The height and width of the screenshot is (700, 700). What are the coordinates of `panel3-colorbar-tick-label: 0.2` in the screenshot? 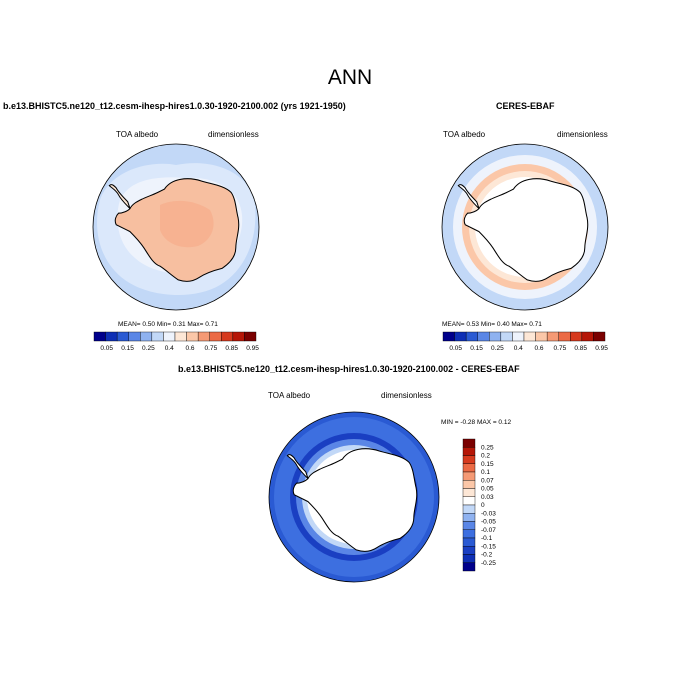 It's located at (485, 456).